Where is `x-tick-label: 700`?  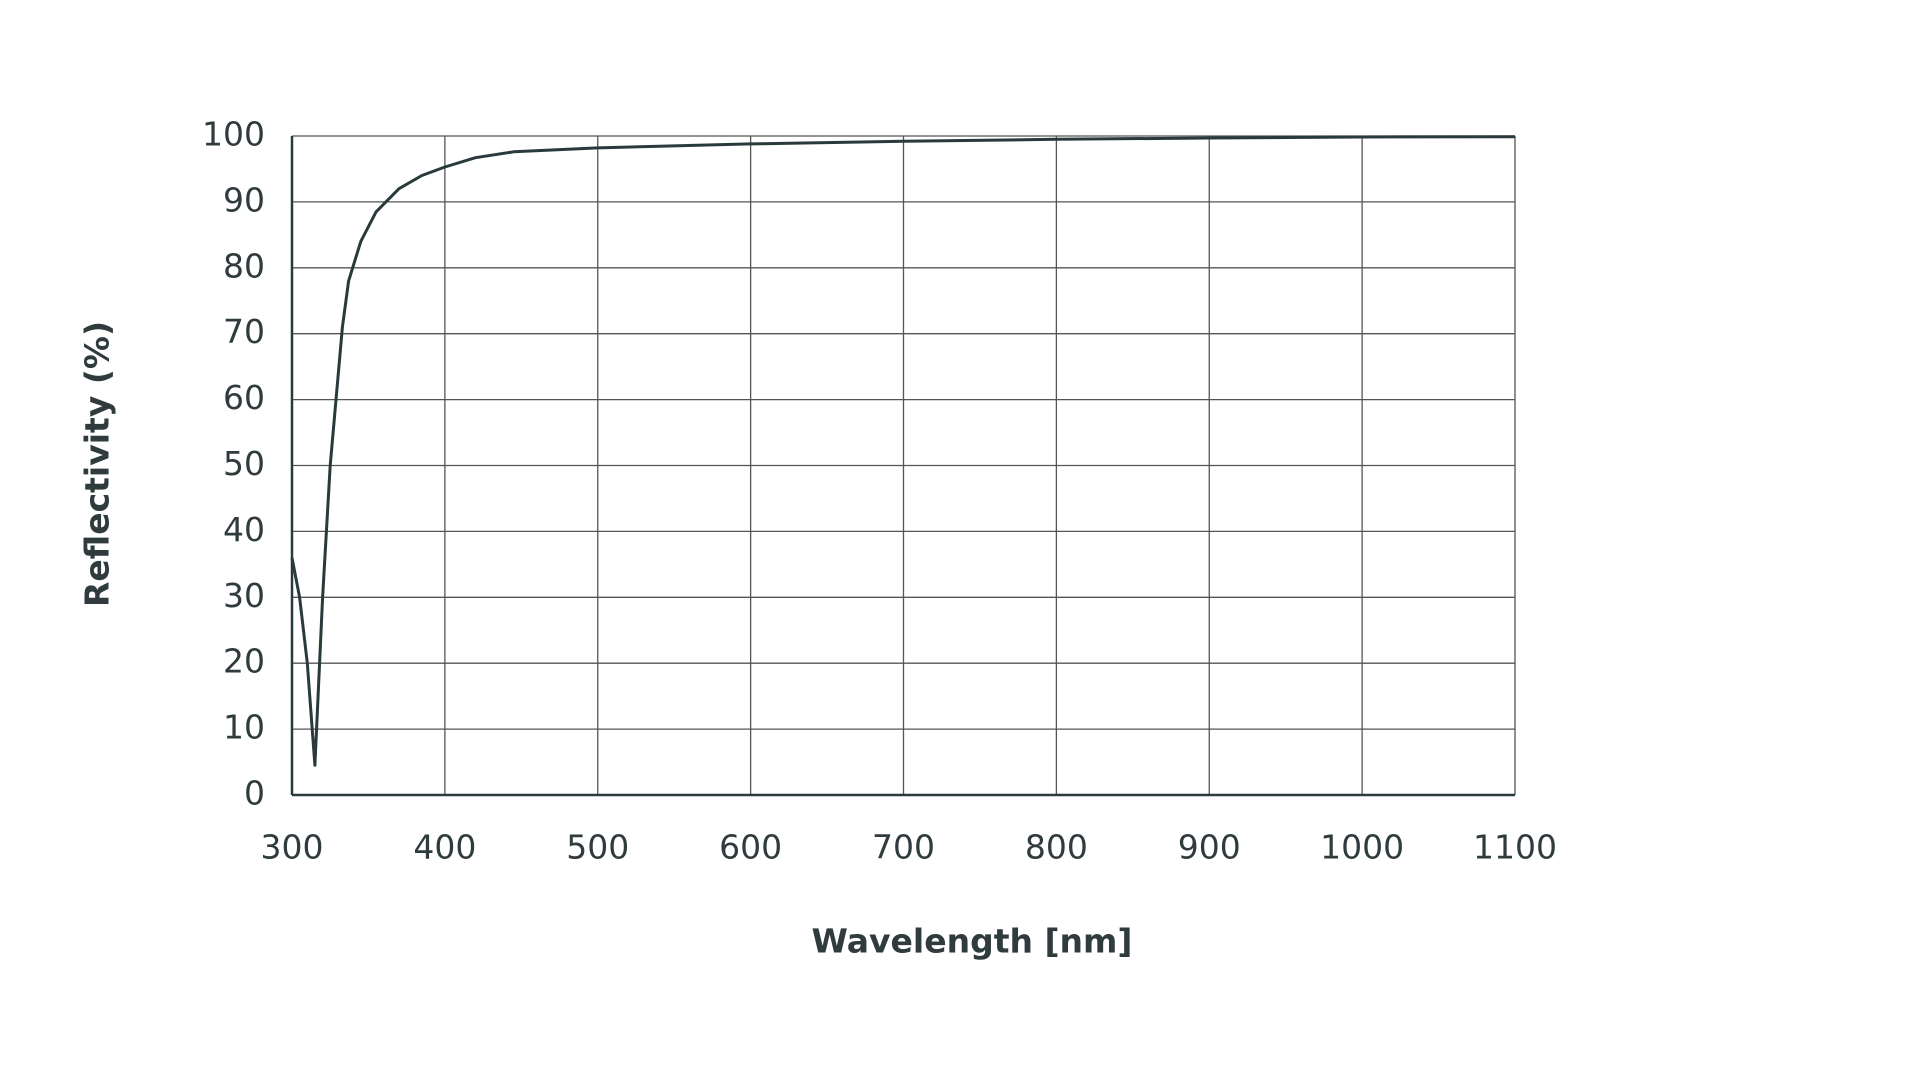 x-tick-label: 700 is located at coordinates (903, 847).